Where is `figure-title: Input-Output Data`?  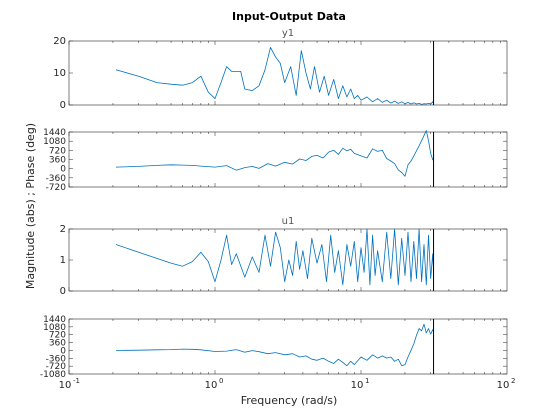 figure-title: Input-Output Data is located at coordinates (289, 16).